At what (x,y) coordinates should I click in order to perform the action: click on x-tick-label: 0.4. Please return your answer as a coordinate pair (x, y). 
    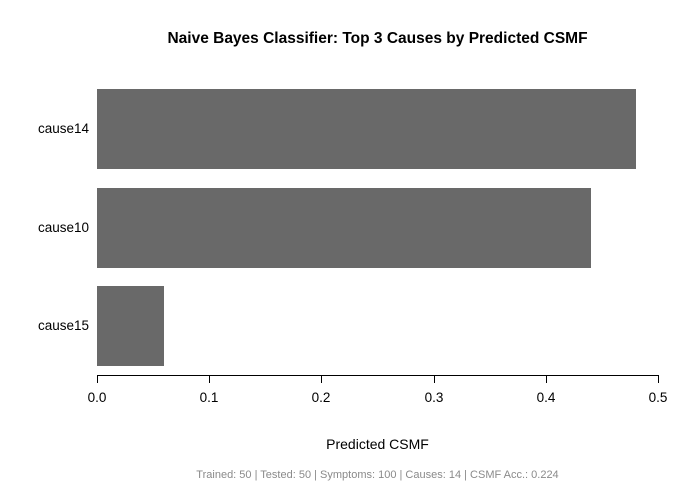
    Looking at the image, I should click on (546, 397).